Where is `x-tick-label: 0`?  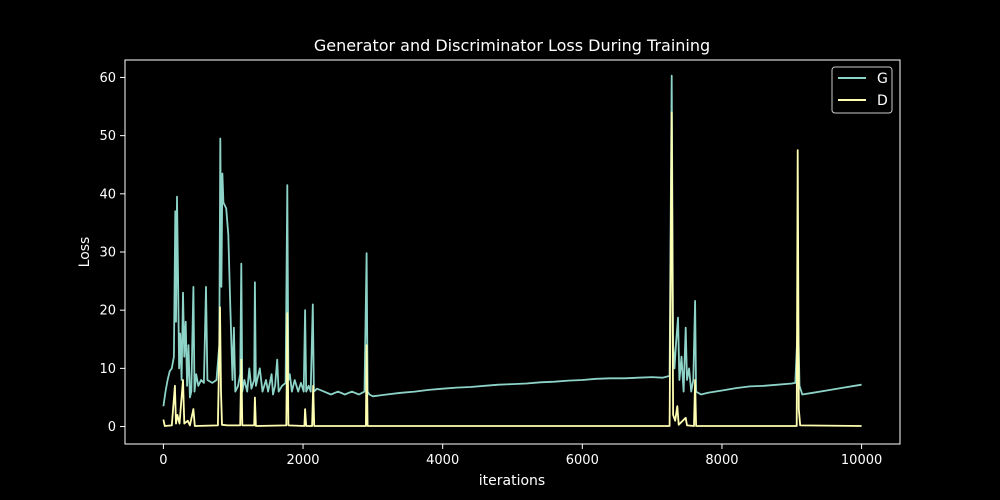 x-tick-label: 0 is located at coordinates (163, 460).